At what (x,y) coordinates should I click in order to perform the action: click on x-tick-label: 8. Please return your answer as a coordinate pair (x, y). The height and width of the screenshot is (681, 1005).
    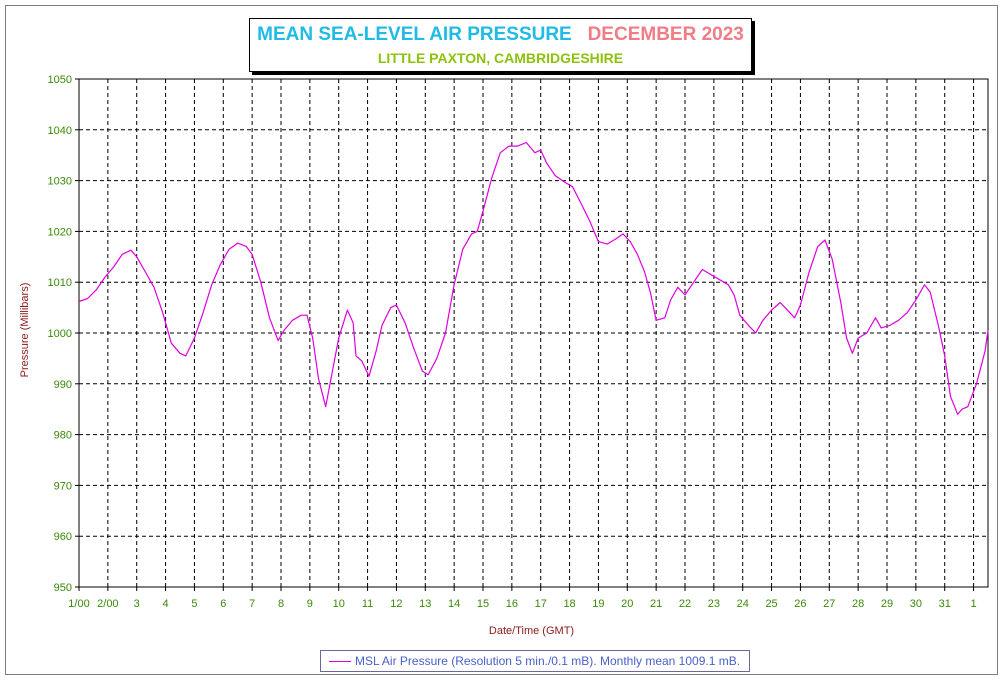
    Looking at the image, I should click on (281, 604).